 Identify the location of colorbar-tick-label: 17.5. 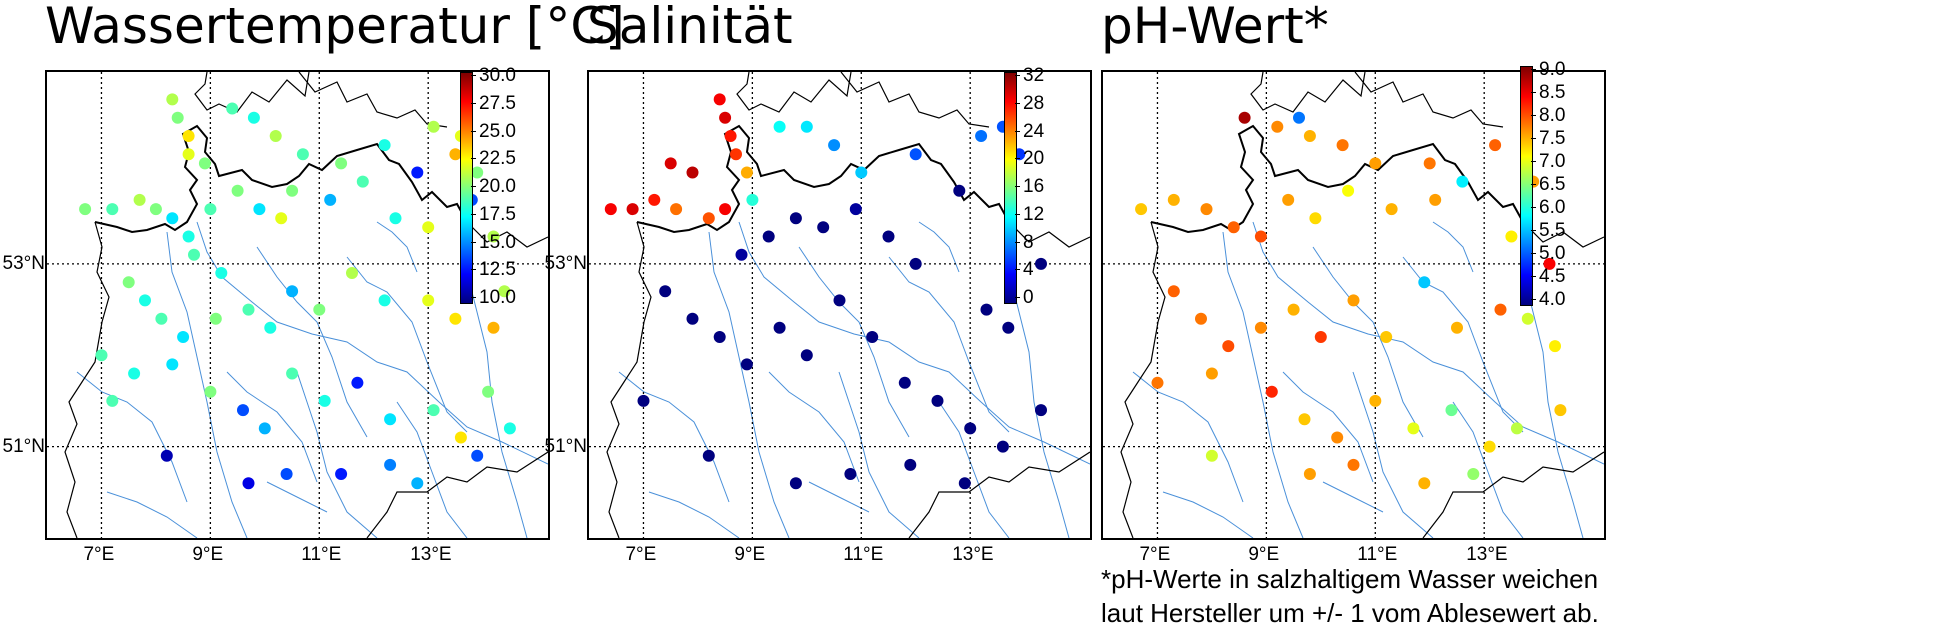
(497, 214).